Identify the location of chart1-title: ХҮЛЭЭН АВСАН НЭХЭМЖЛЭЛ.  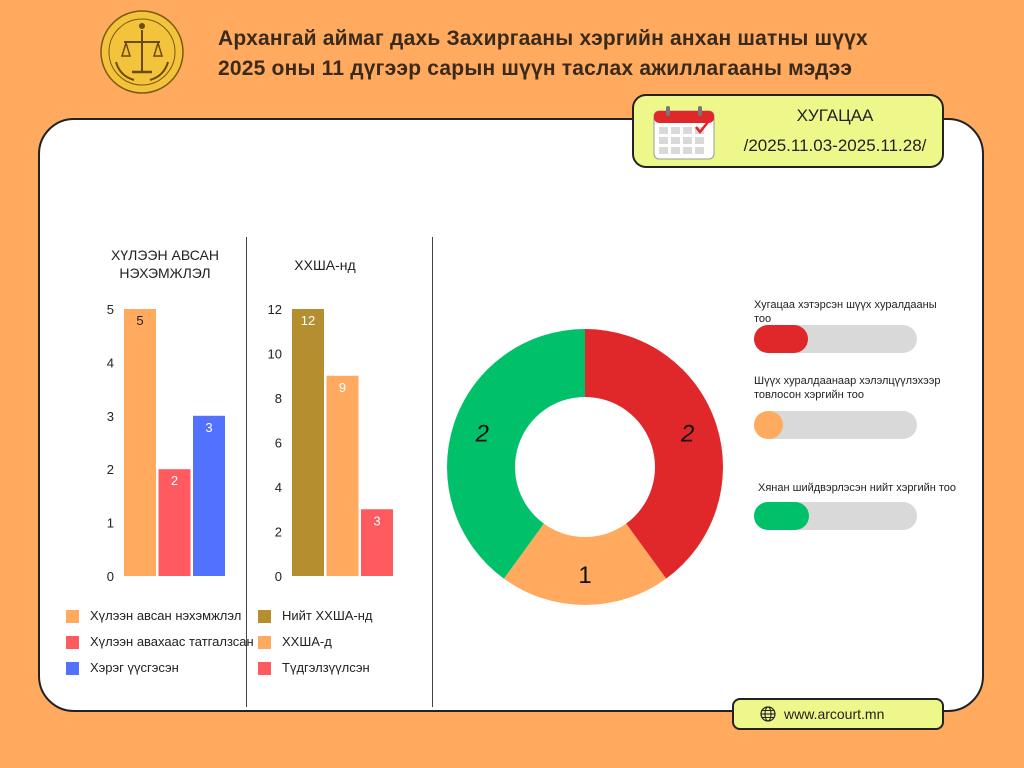
(165, 264).